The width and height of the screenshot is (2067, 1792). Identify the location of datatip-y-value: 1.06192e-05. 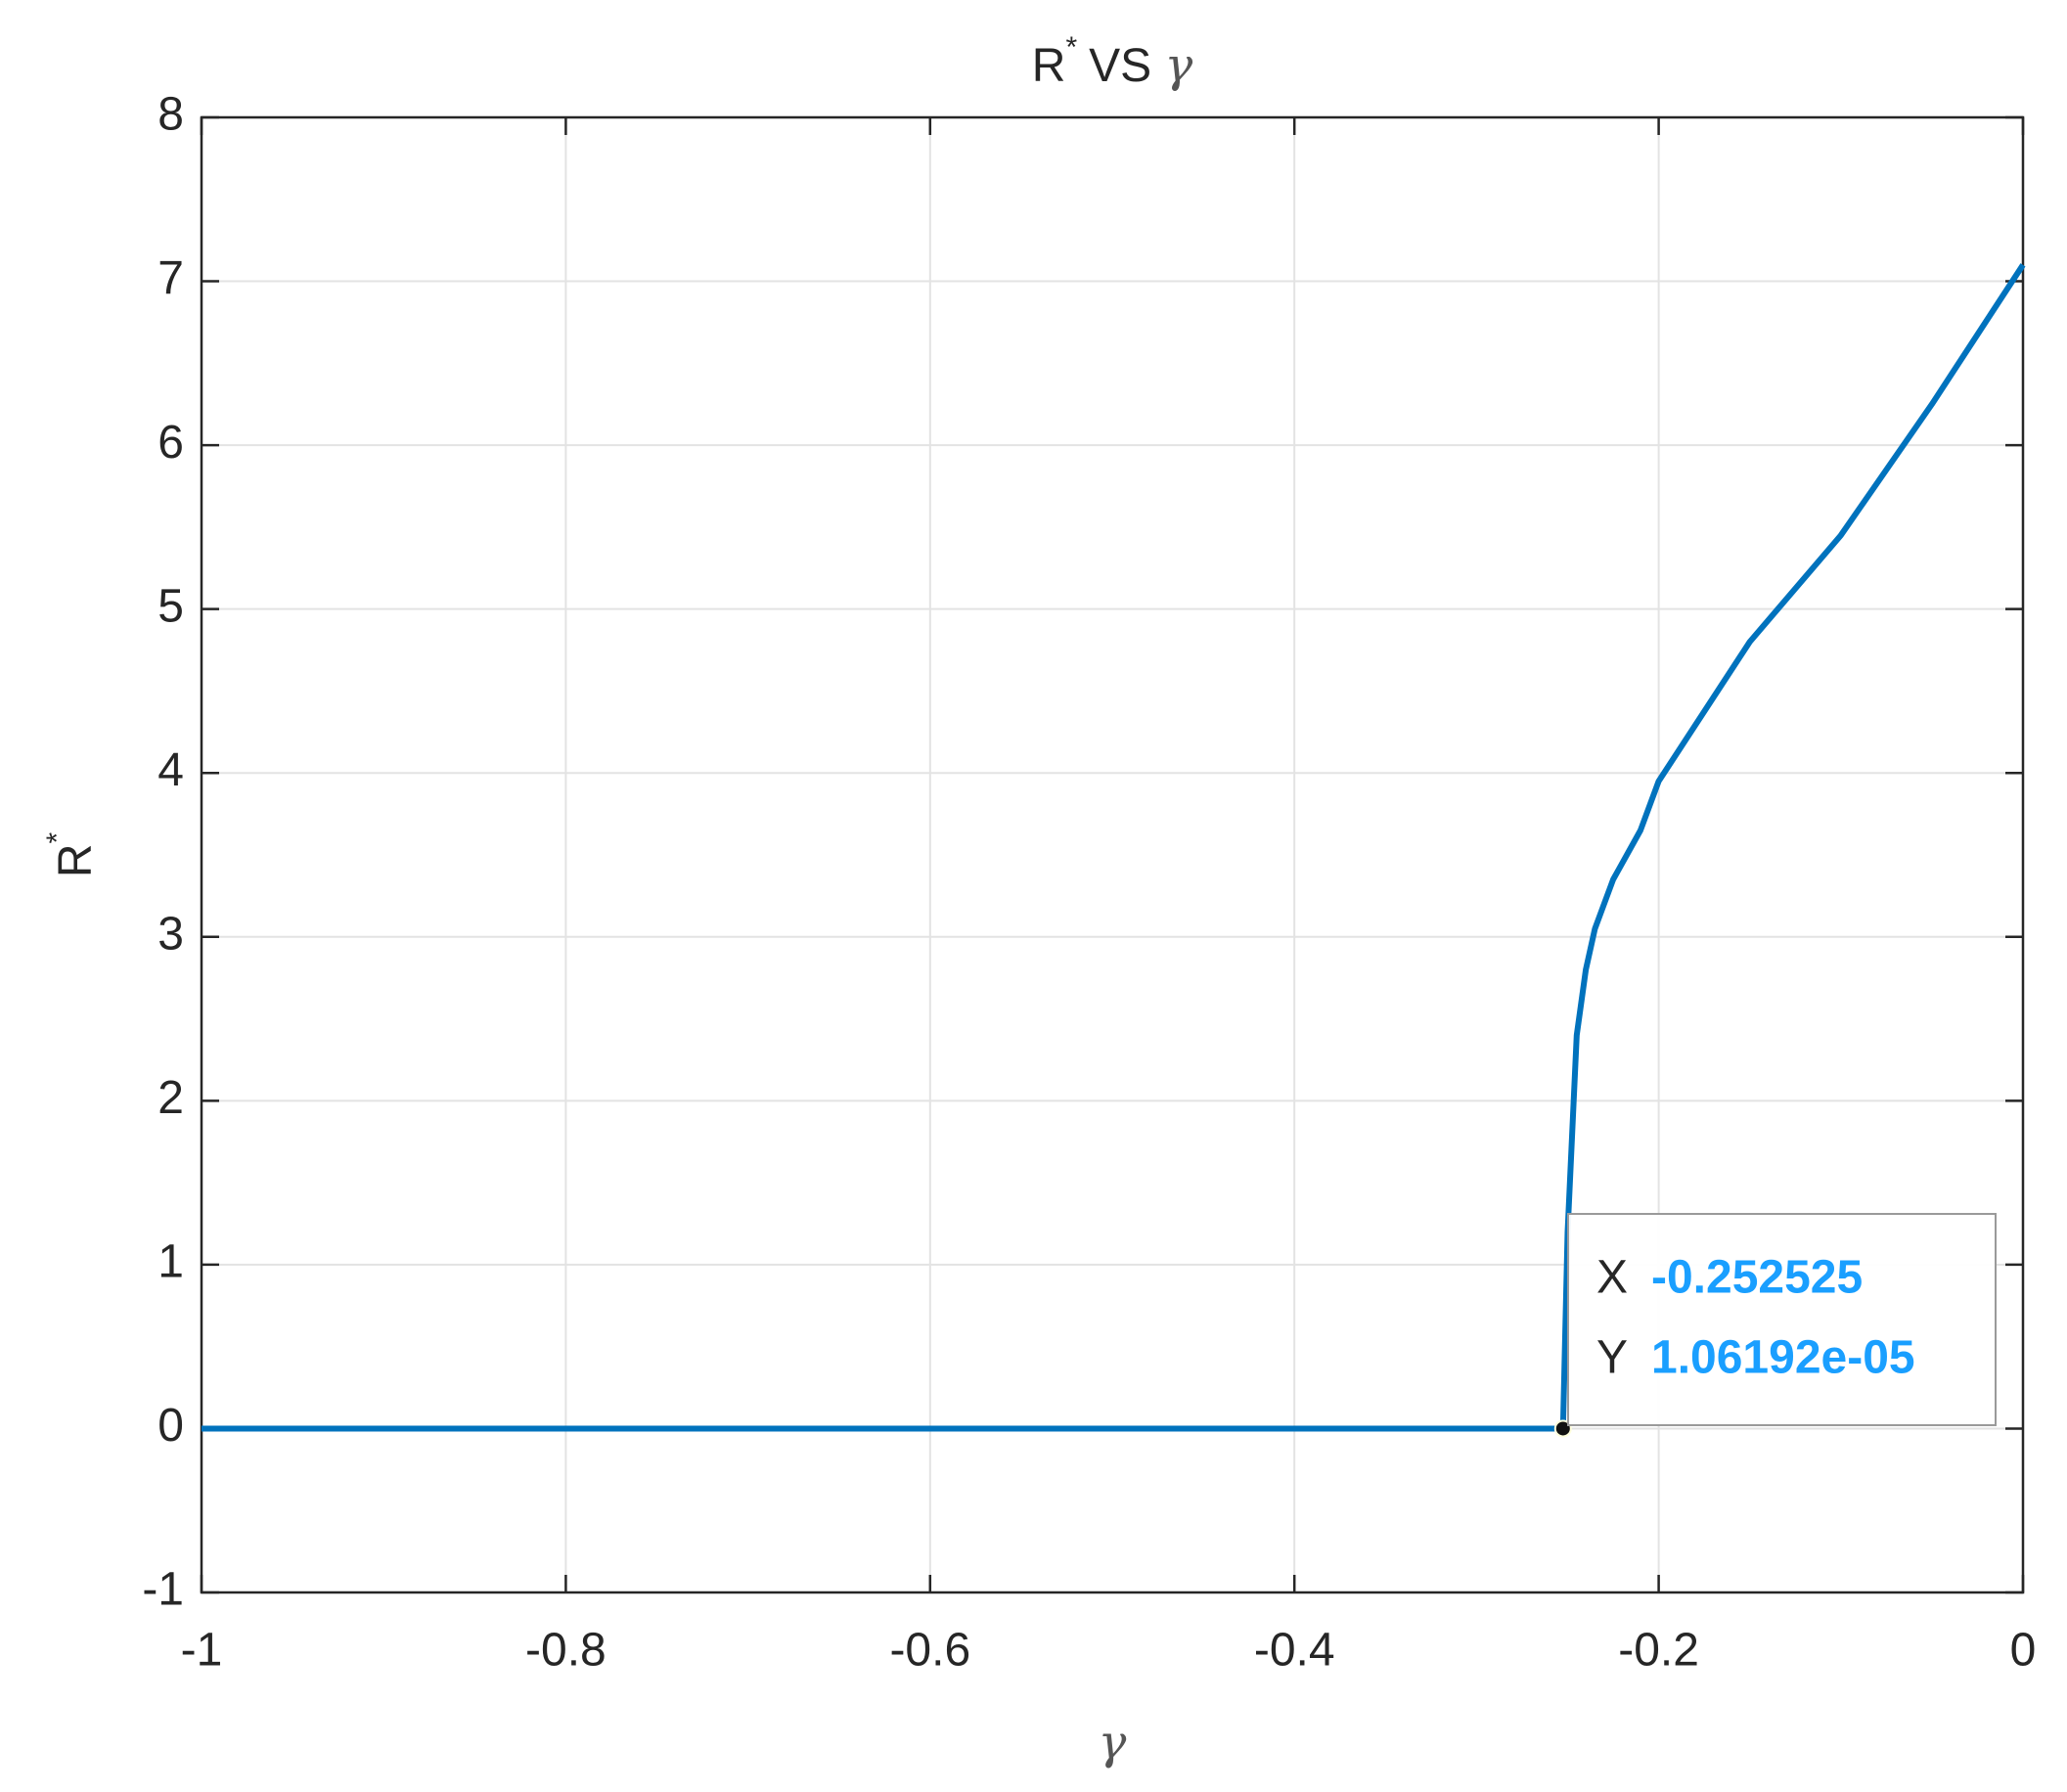
(1783, 1358).